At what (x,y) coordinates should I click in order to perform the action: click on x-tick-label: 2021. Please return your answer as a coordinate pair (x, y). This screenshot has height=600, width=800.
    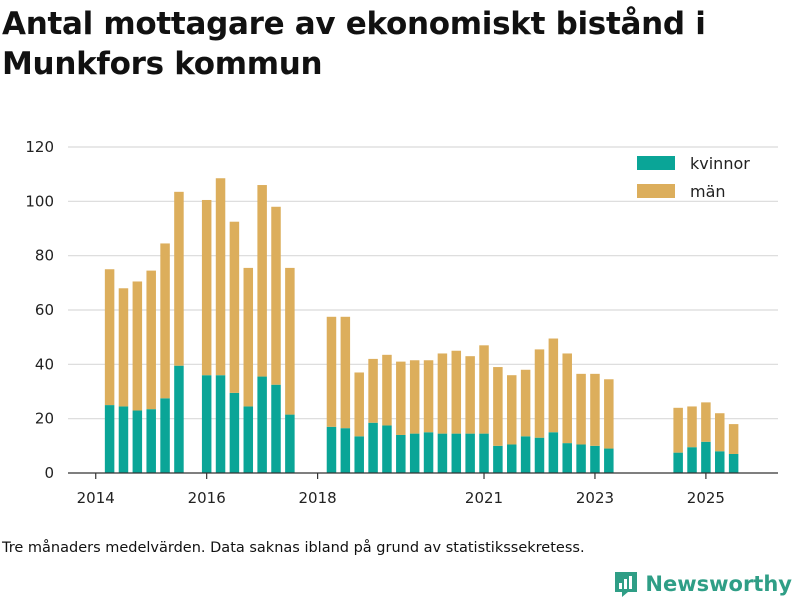
    Looking at the image, I should click on (484, 498).